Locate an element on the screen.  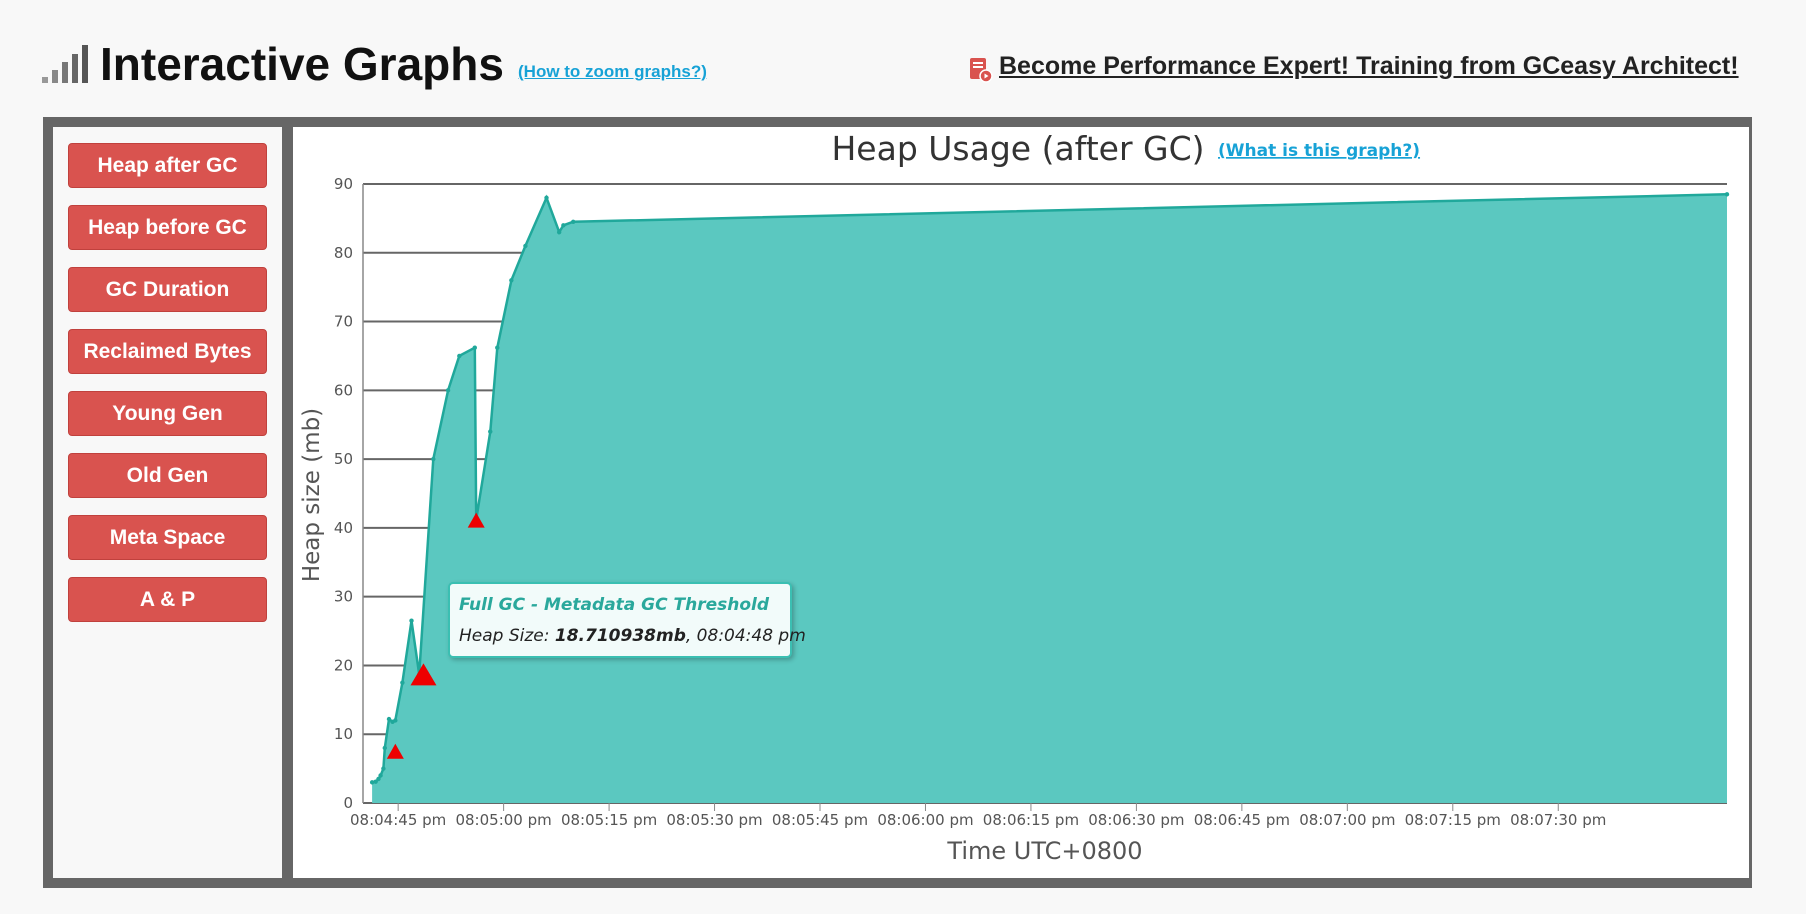
x-tick-label: 08:06:00 pm is located at coordinates (925, 820).